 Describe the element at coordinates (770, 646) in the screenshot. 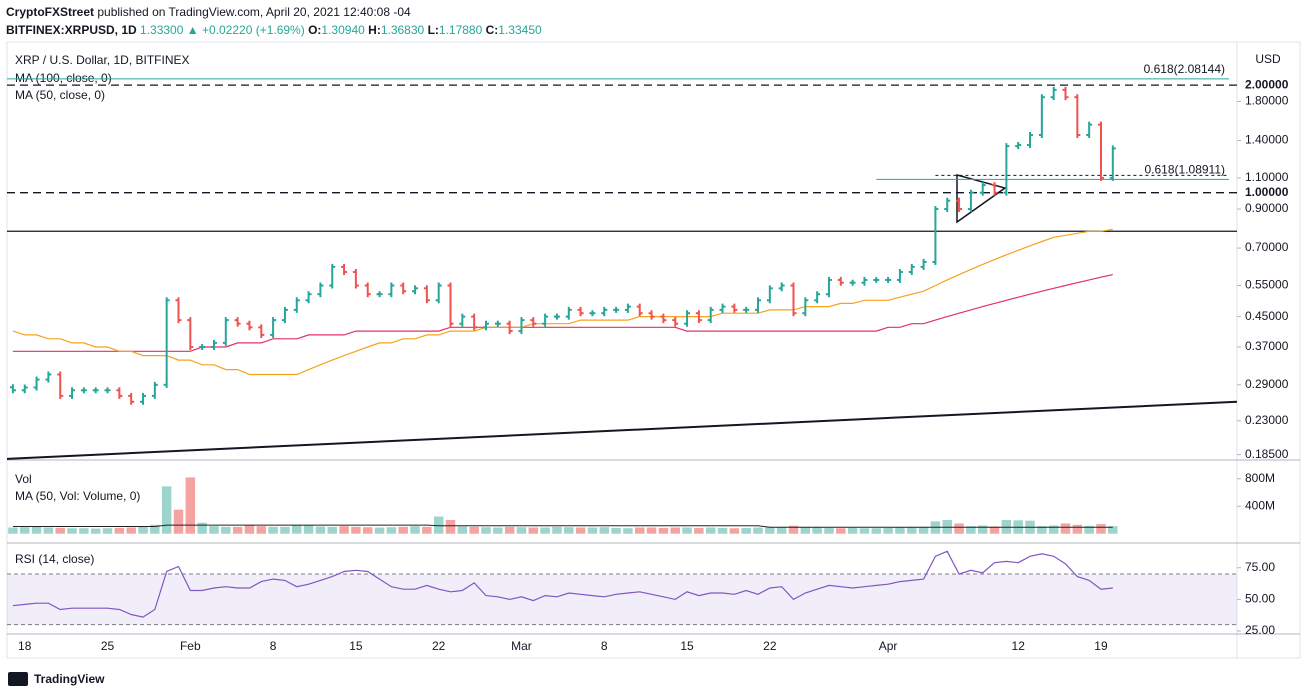

I see `x-tick-label: 22` at that location.